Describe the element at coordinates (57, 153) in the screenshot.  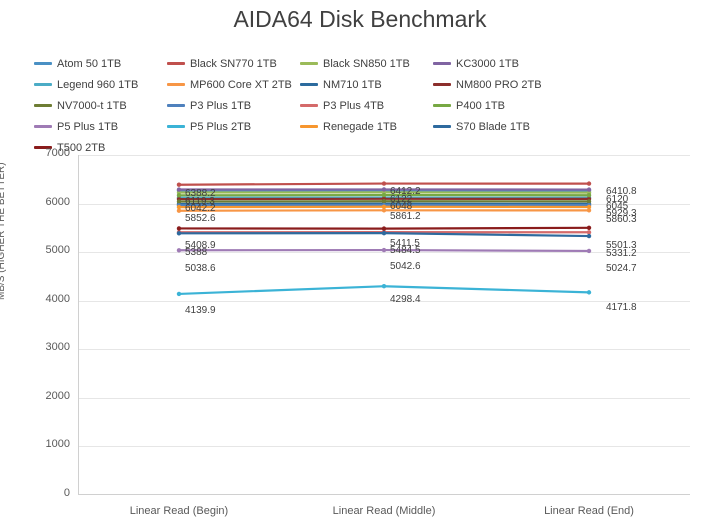
I see `y-axis-tick: 7000` at that location.